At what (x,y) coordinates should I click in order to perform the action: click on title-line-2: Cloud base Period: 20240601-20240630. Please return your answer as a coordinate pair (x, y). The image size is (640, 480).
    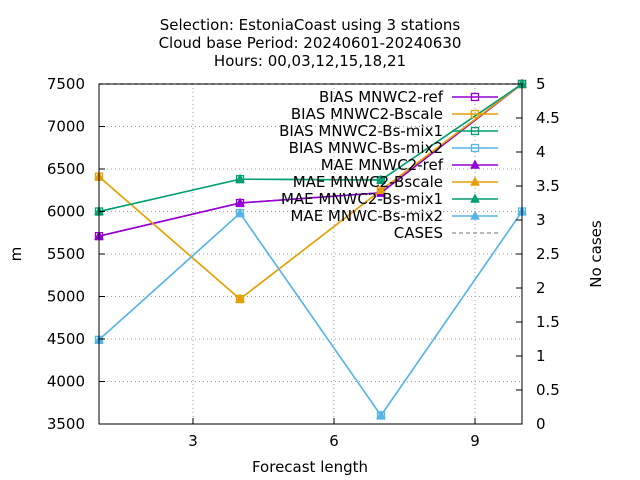
    Looking at the image, I should click on (310, 43).